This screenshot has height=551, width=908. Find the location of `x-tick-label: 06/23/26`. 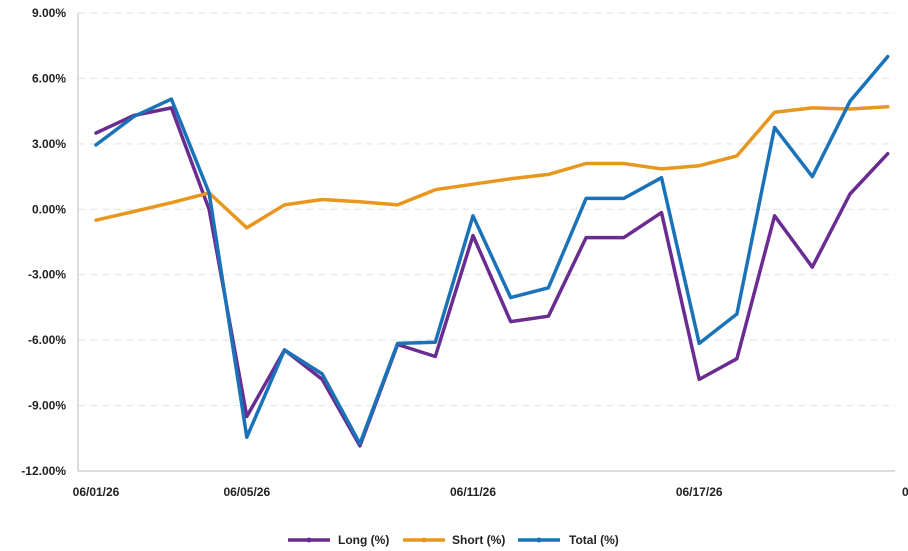

x-tick-label: 06/23/26 is located at coordinates (905, 492).